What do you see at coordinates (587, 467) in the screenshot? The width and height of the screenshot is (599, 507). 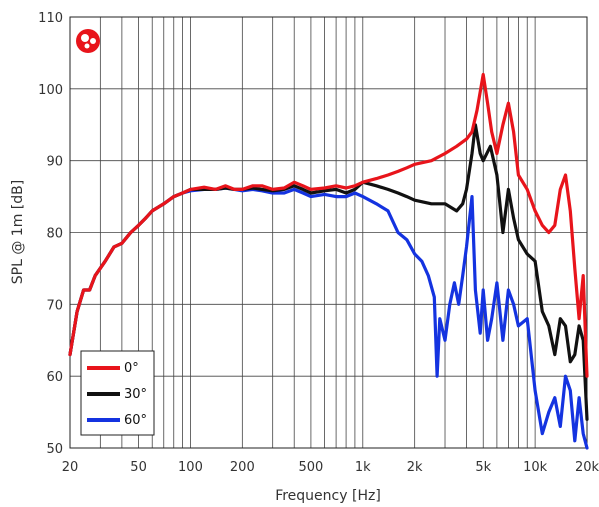 I see `x-tick-label: 20k` at bounding box center [587, 467].